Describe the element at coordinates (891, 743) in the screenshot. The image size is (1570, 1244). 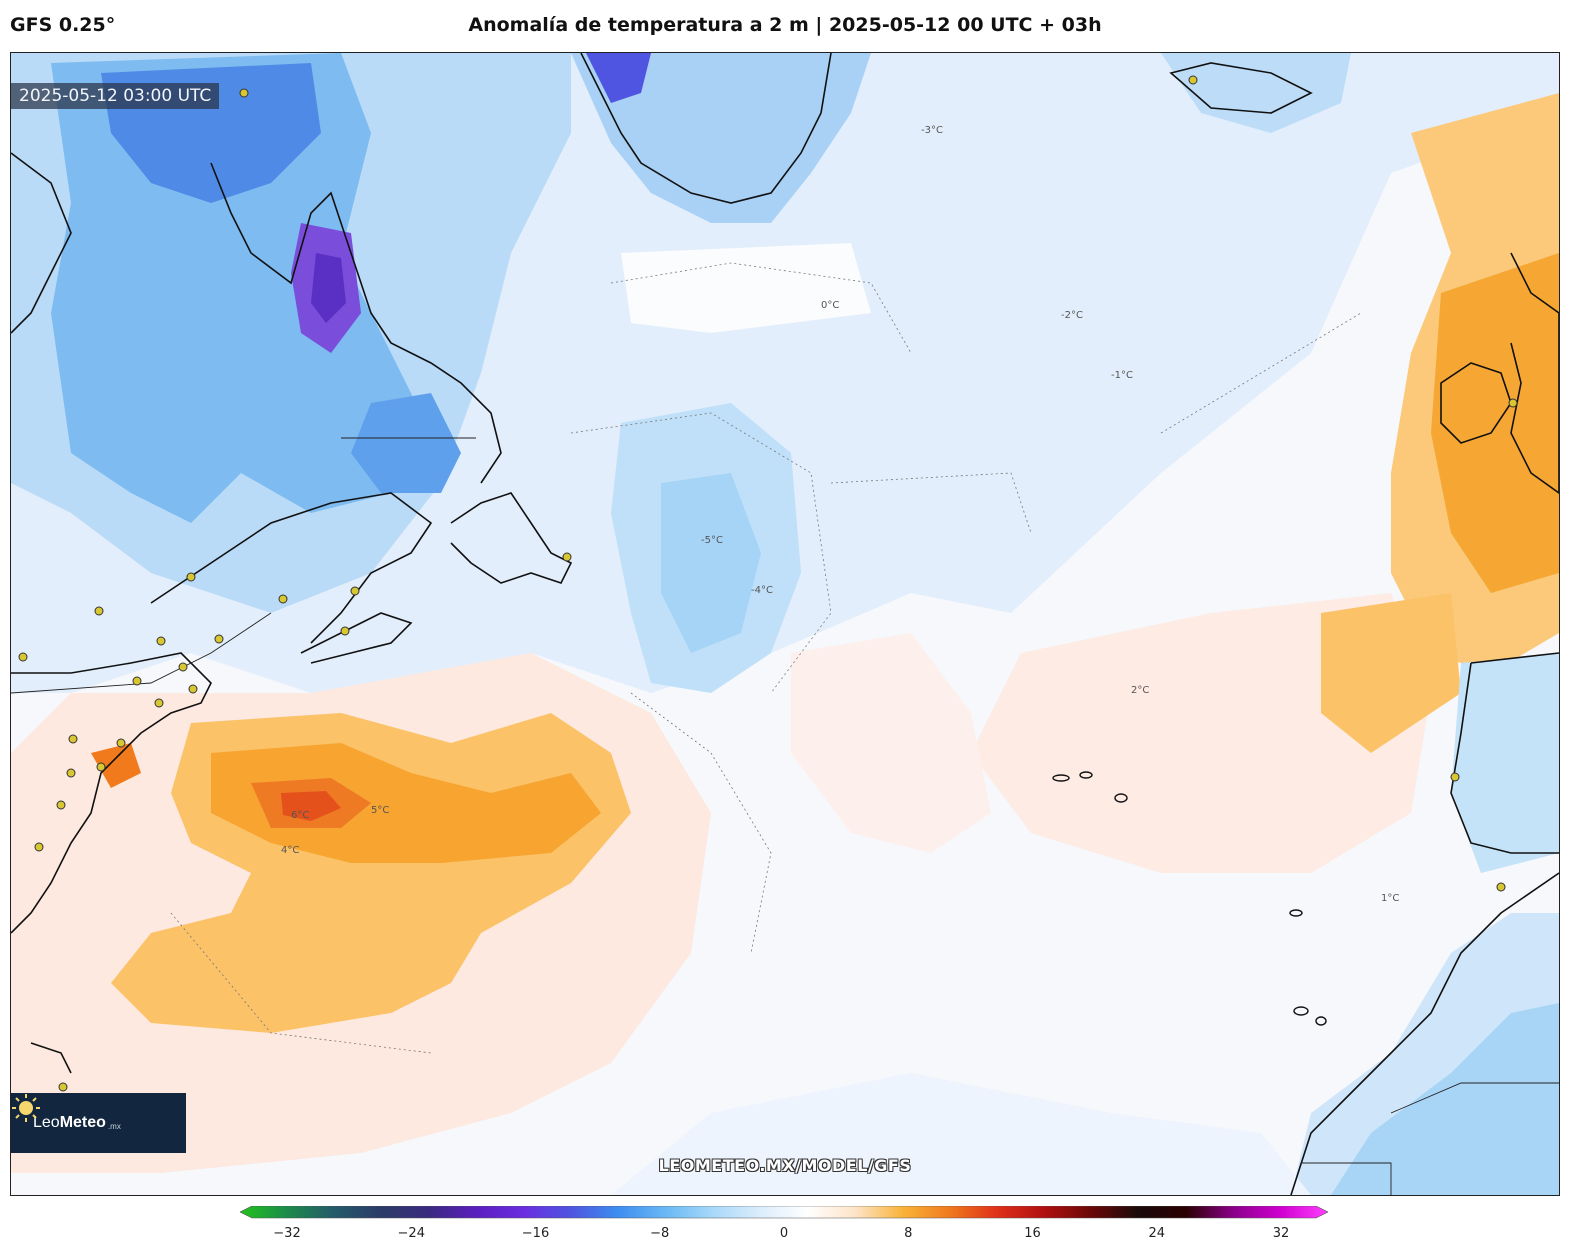
I see `warm-zone-center-light` at that location.